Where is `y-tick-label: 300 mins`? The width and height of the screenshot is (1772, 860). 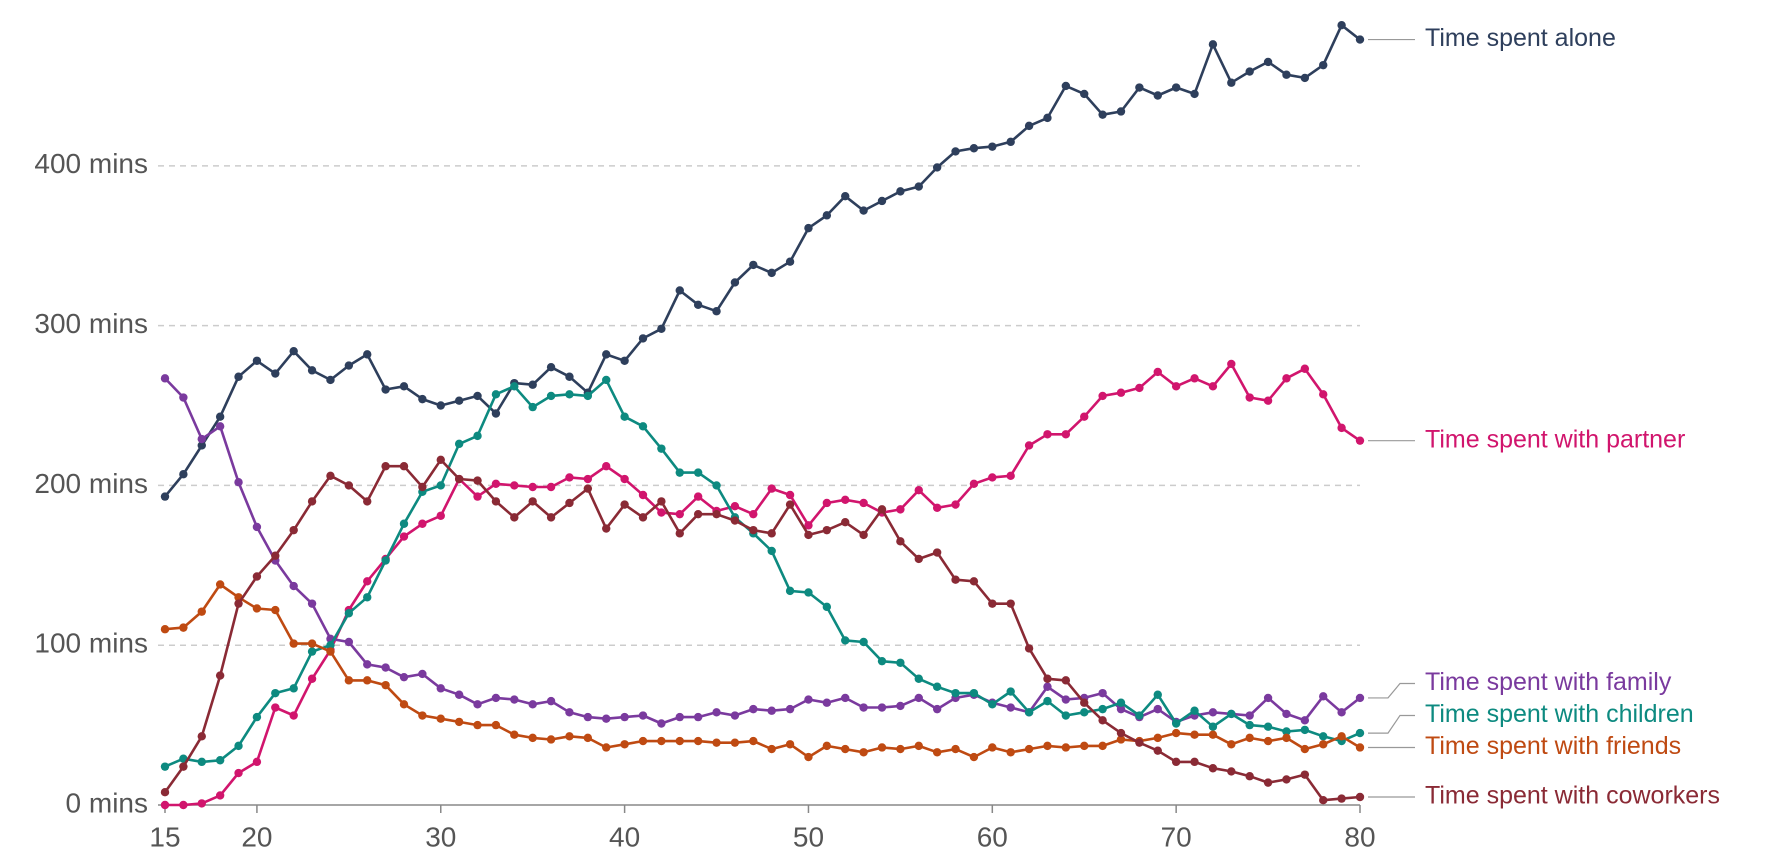 y-tick-label: 300 mins is located at coordinates (91, 323).